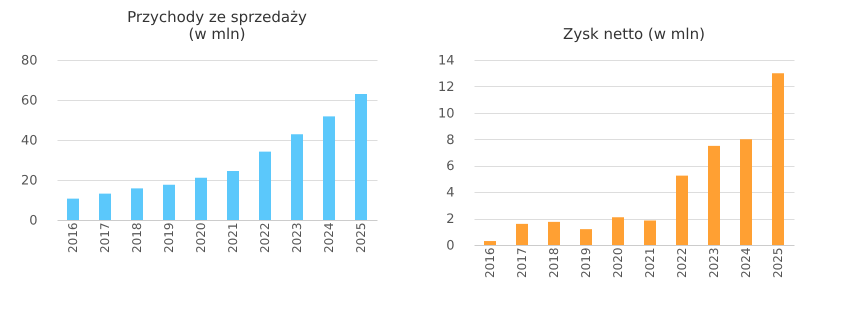 Image resolution: width=850 pixels, height=330 pixels. I want to click on y-tick-label: 12, so click(446, 87).